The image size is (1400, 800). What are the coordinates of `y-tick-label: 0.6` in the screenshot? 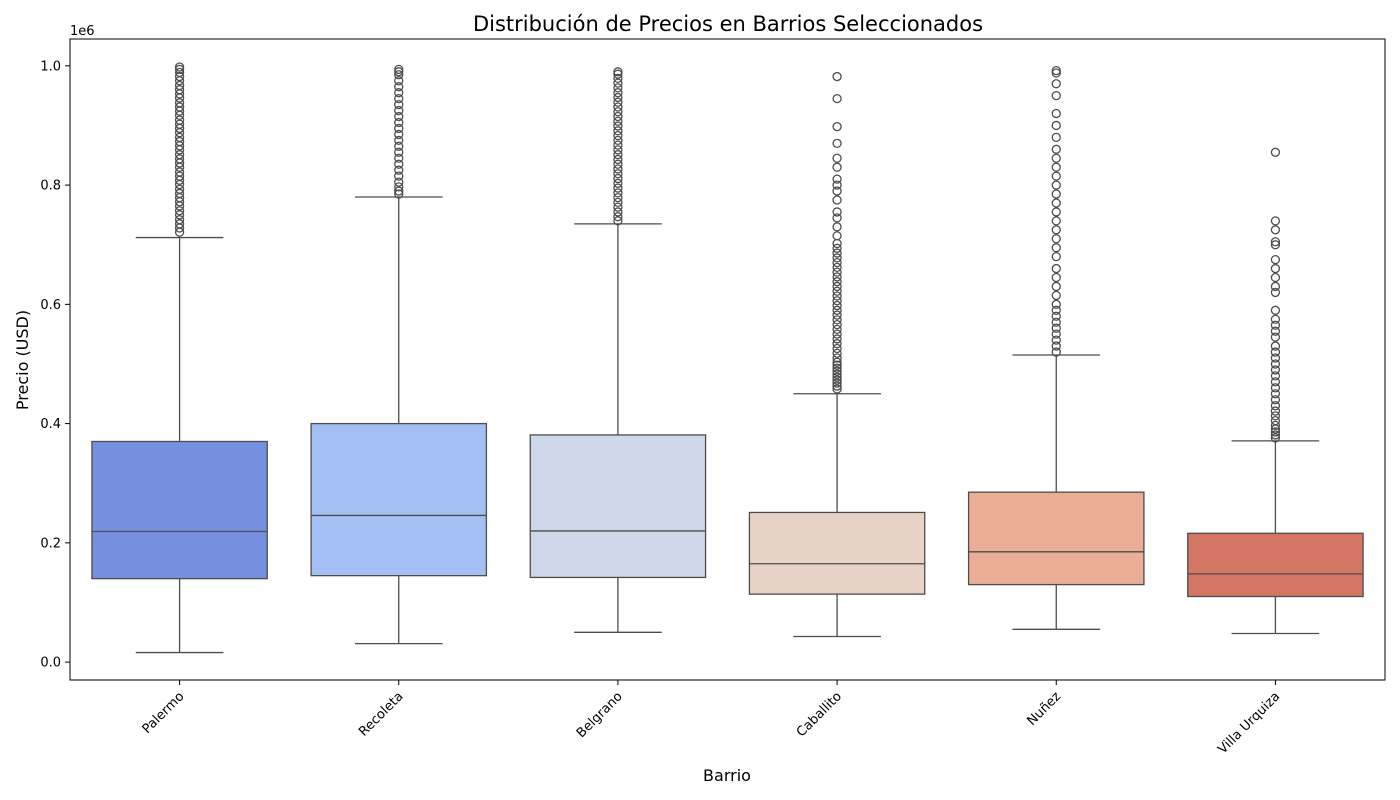 It's located at (50, 305).